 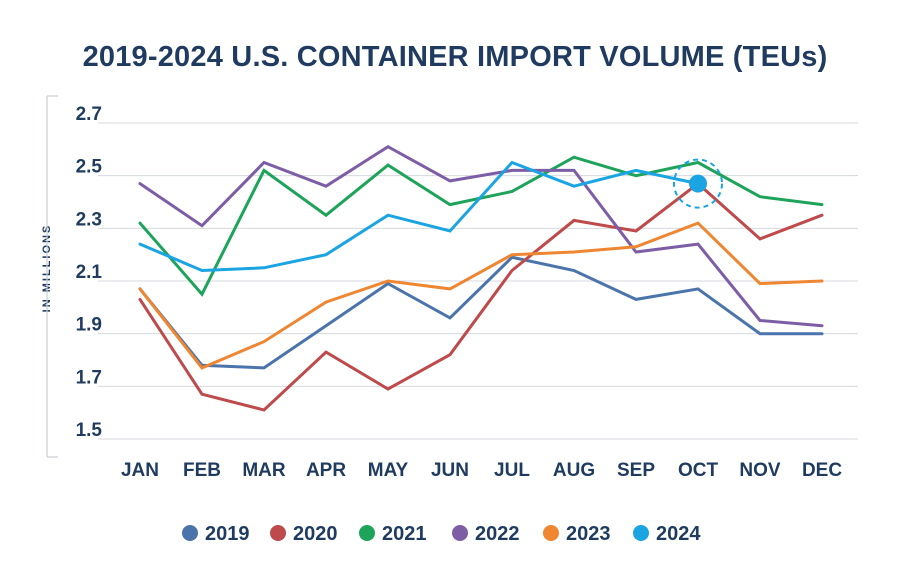 I want to click on y-tick-label: 2.1, so click(x=89, y=272).